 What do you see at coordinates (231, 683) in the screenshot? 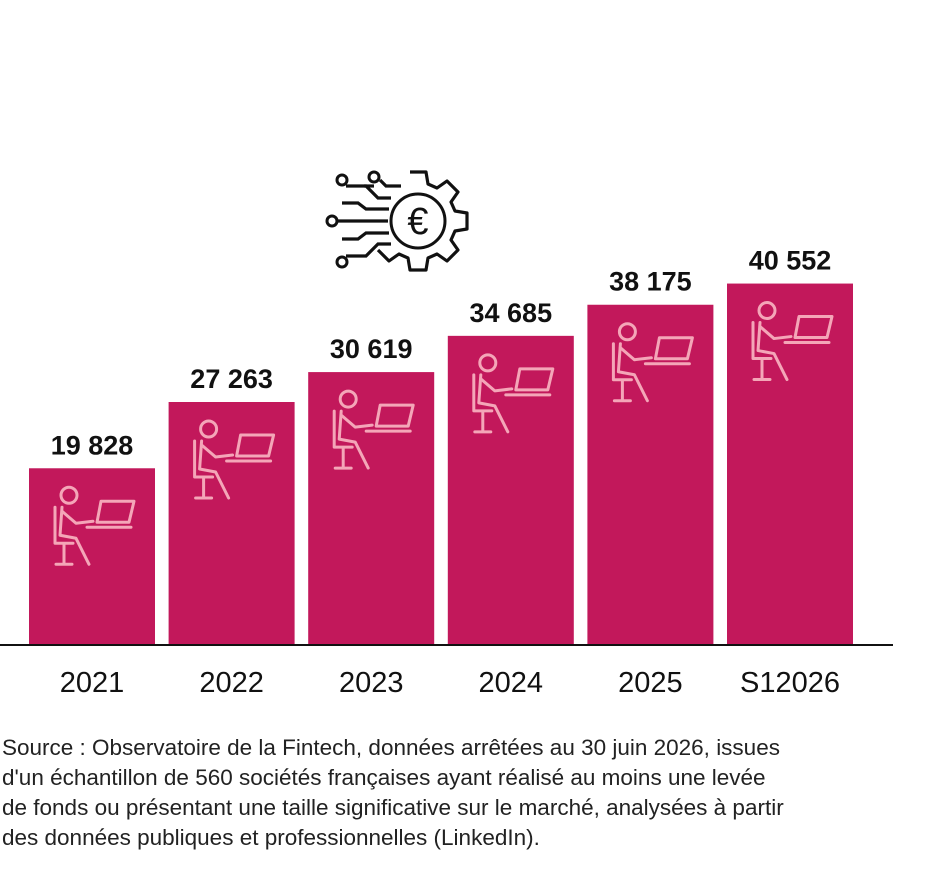
I see `x-tick-2022: 2022` at bounding box center [231, 683].